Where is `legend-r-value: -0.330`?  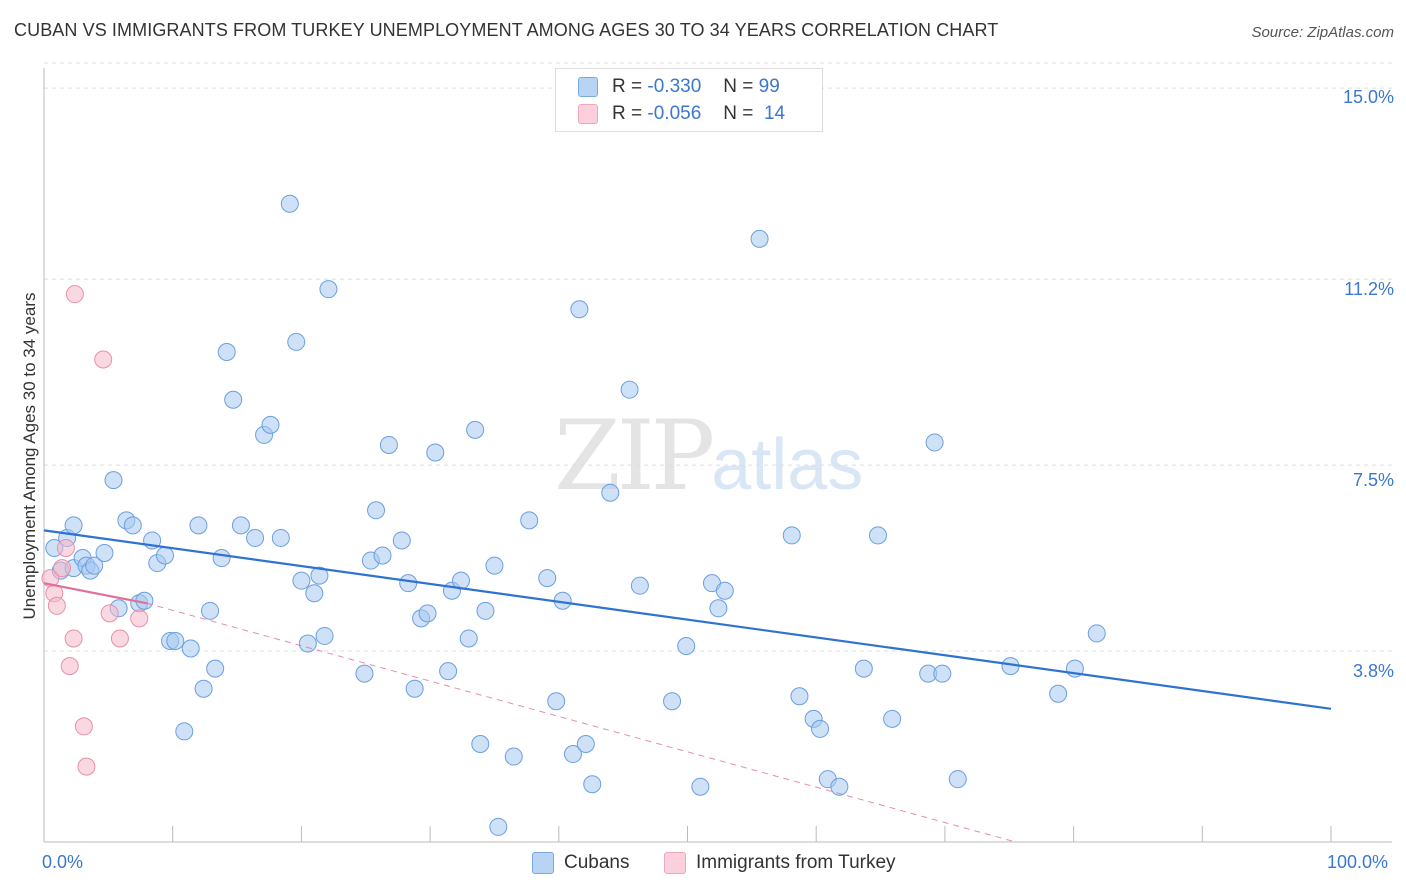 legend-r-value: -0.330 is located at coordinates (674, 86).